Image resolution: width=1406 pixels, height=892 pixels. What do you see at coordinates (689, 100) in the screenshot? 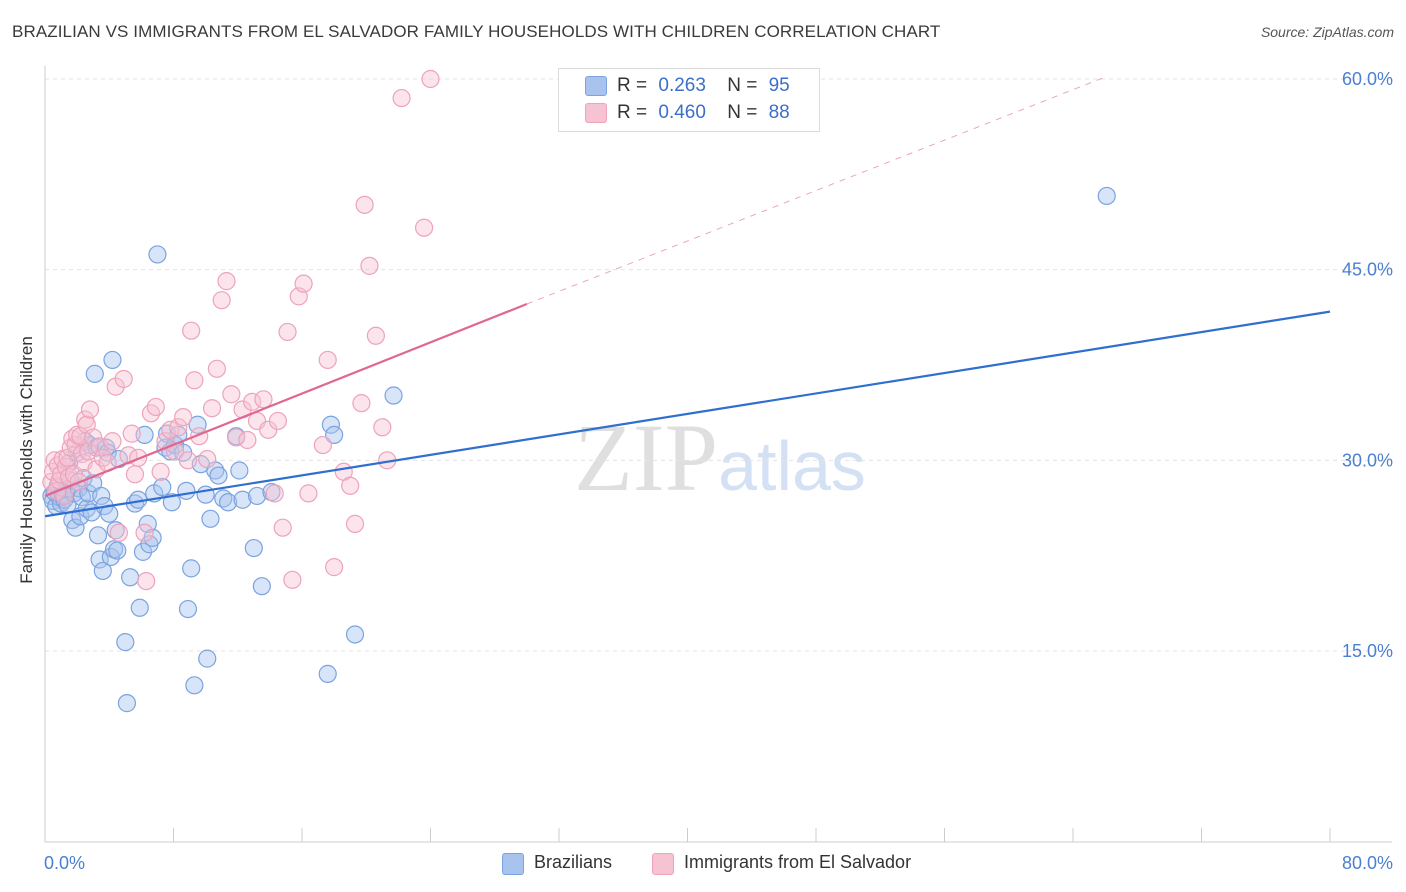
I see `stats-legend: R = 0.263 N = 95 R = 0.460 N = 88` at bounding box center [689, 100].